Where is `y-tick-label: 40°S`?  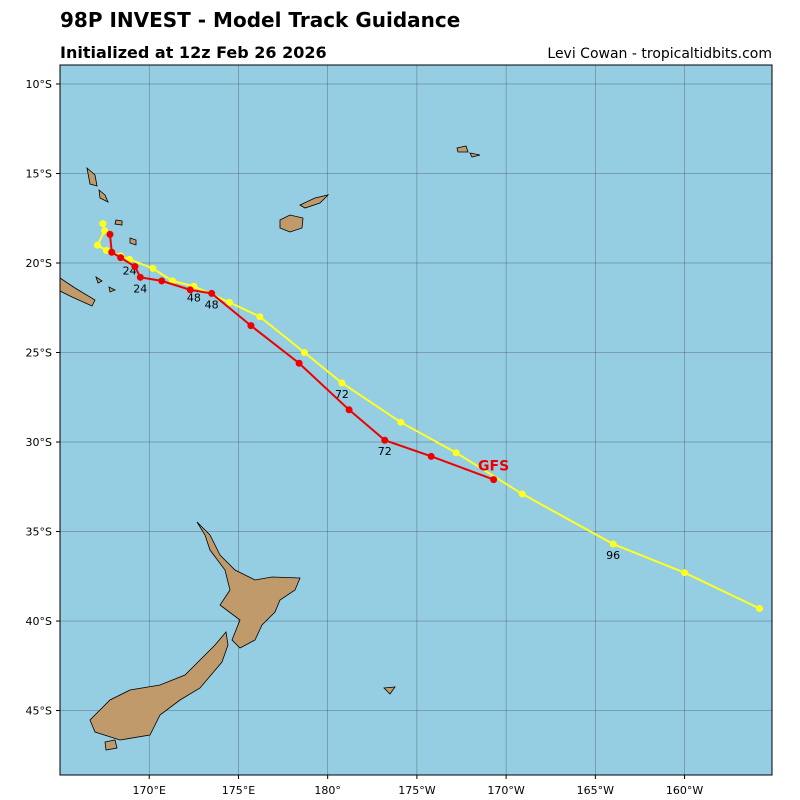
y-tick-label: 40°S is located at coordinates (39, 621).